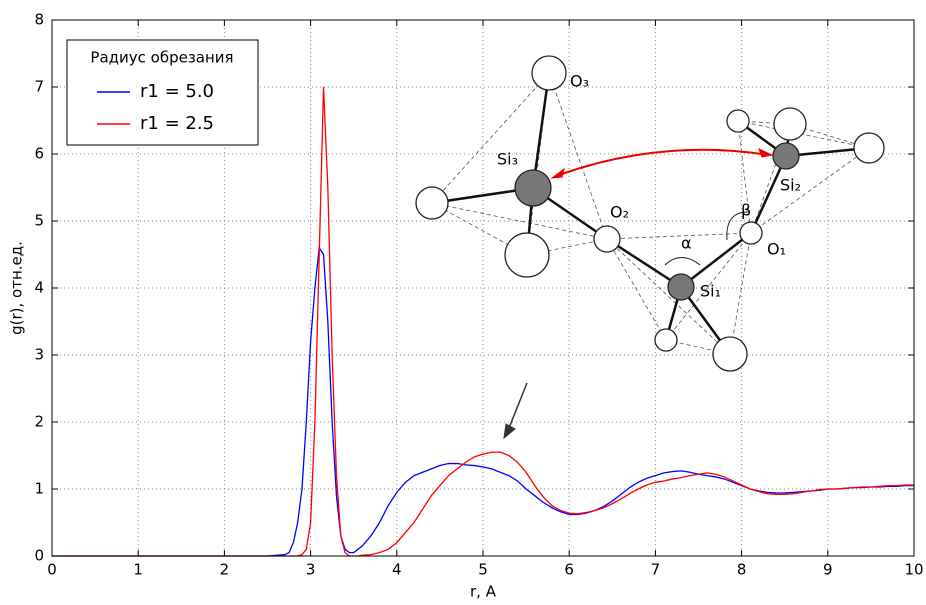 This screenshot has width=926, height=605. Describe the element at coordinates (569, 570) in the screenshot. I see `x-tick-label: 6` at that location.